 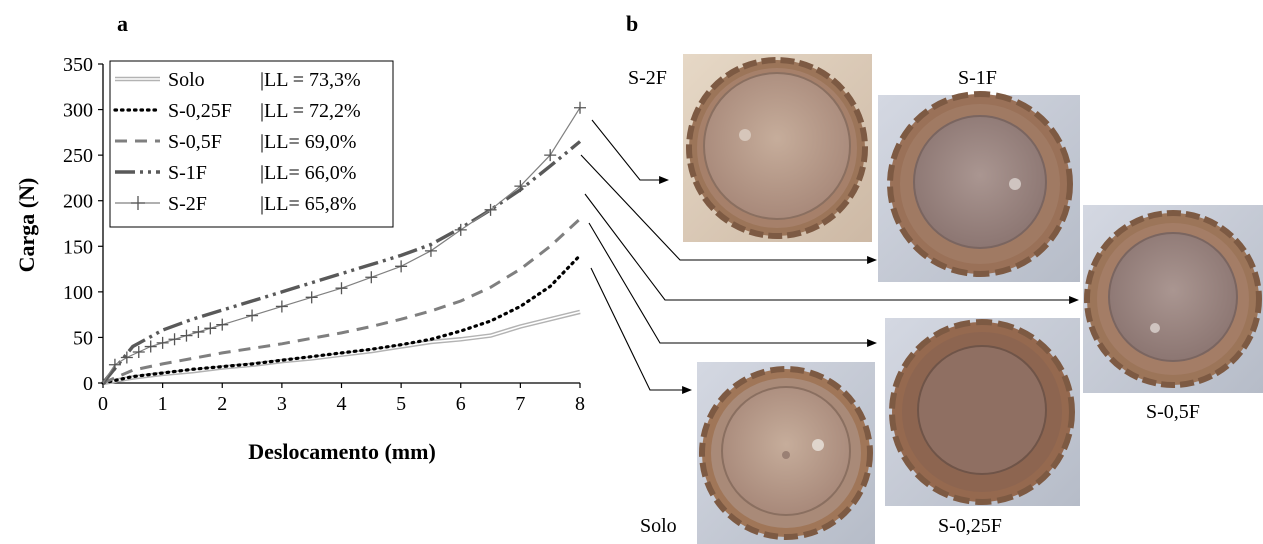 I want to click on y-tick-label: 100, so click(x=78, y=293).